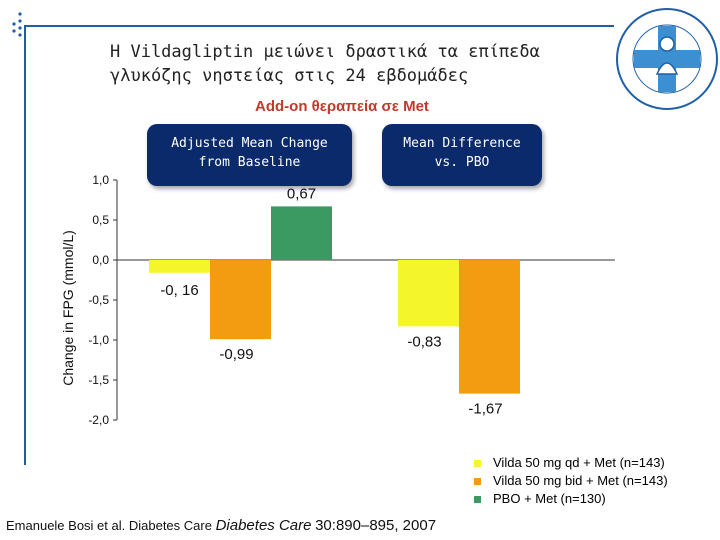 The width and height of the screenshot is (720, 540). What do you see at coordinates (98, 340) in the screenshot?
I see `y-tick-label: -1,0` at bounding box center [98, 340].